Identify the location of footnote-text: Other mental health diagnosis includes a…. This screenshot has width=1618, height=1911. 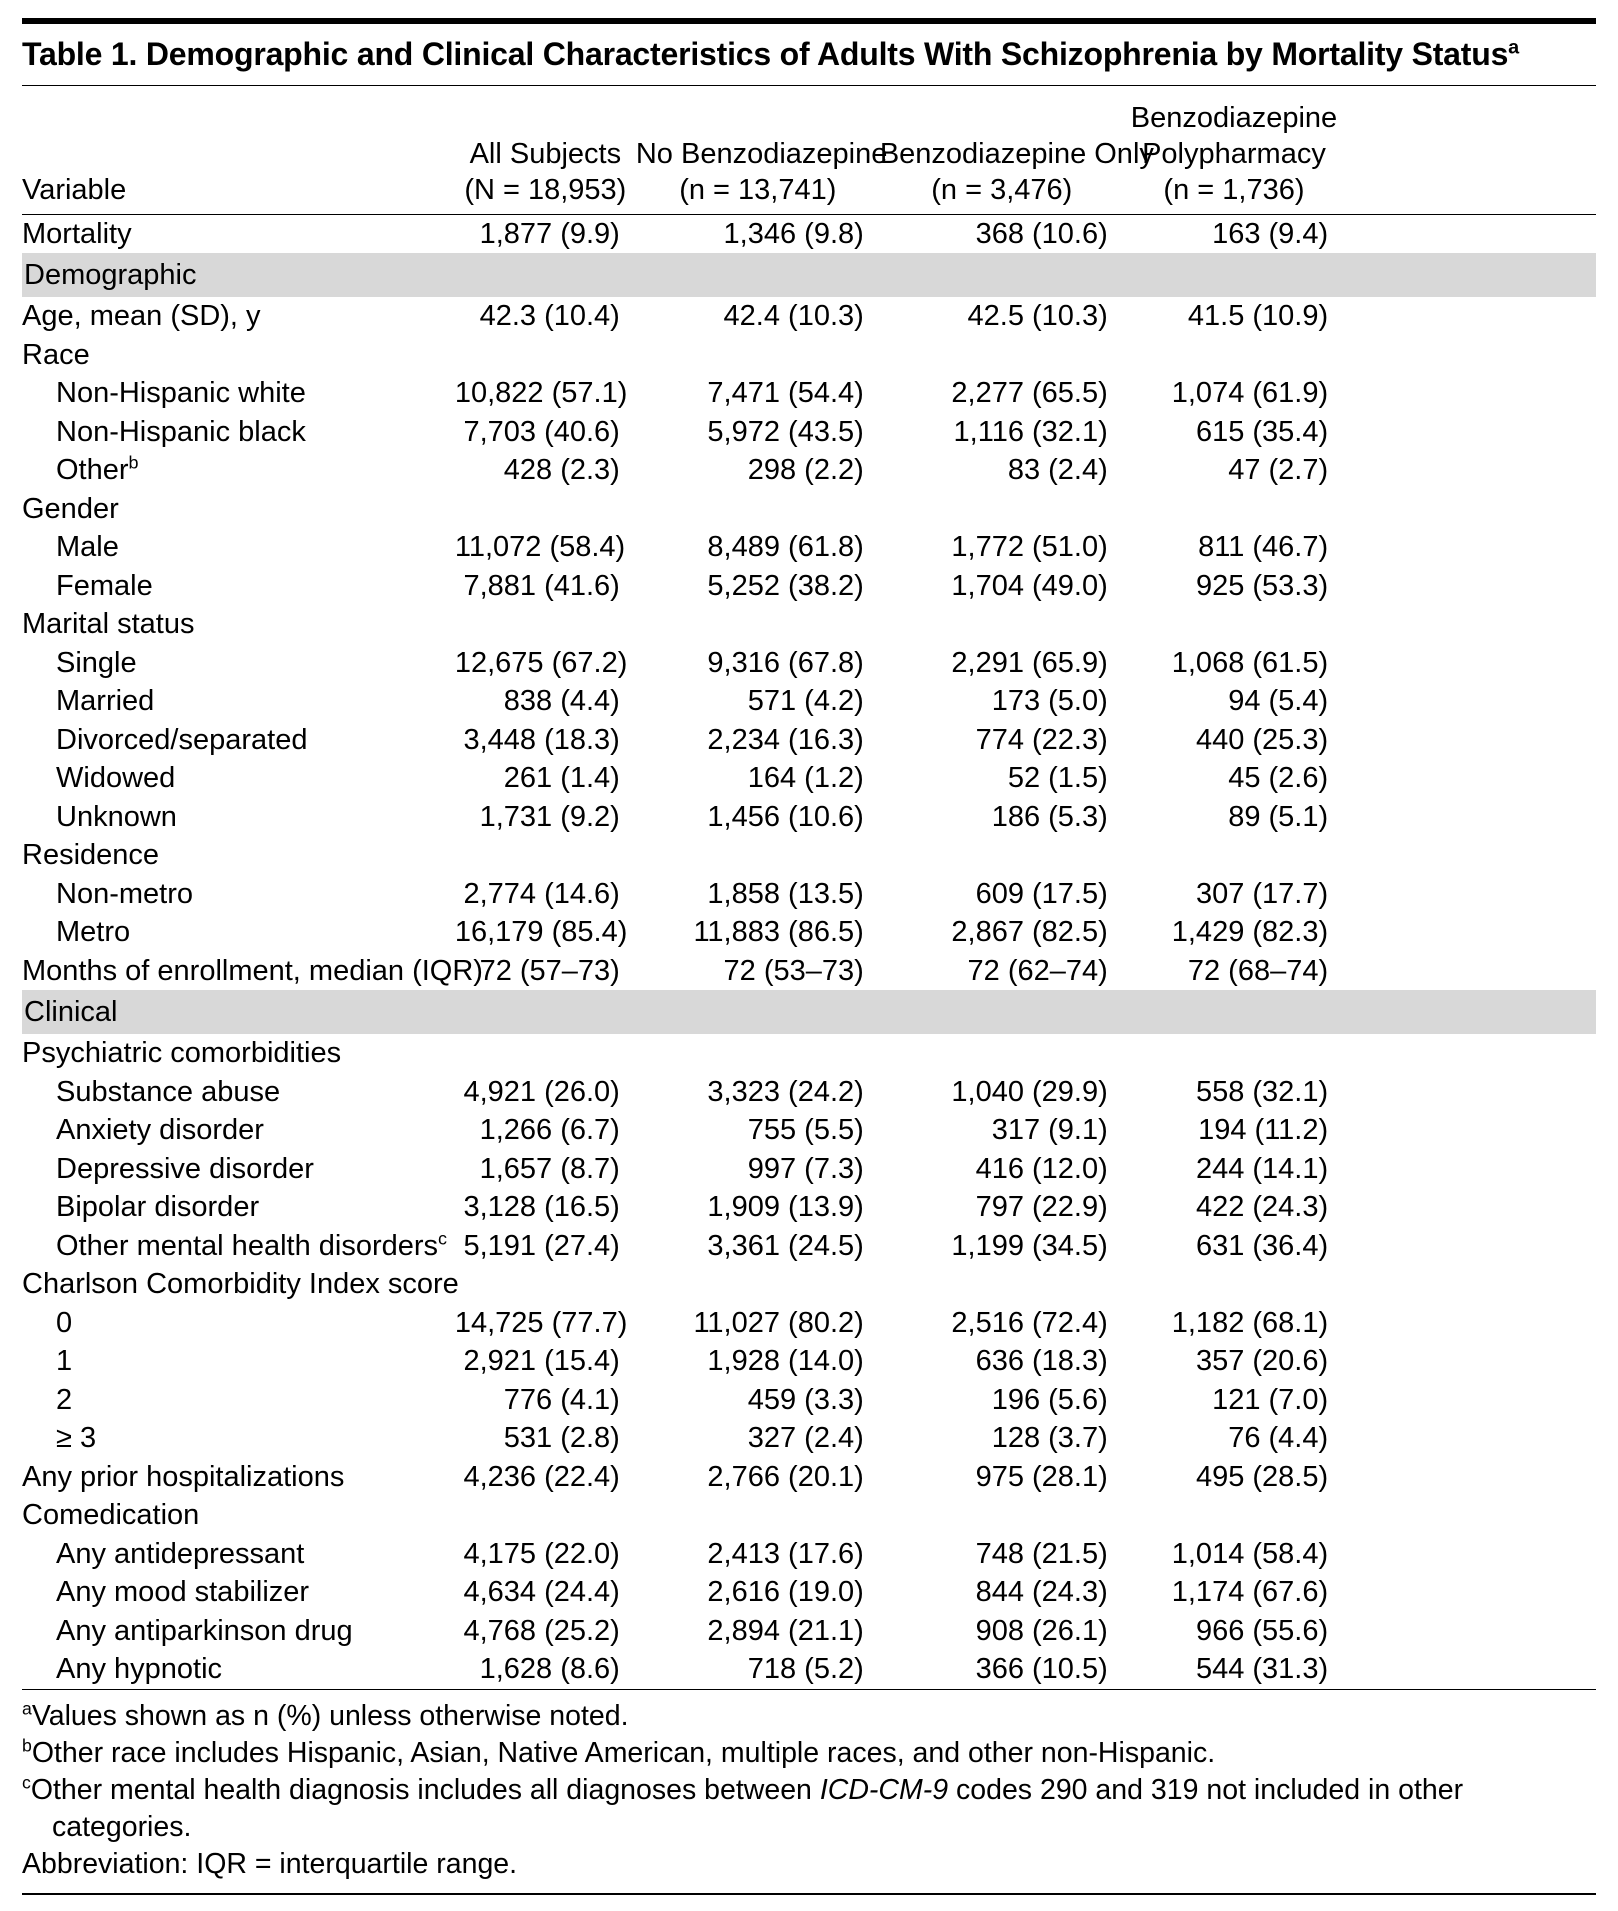
(425, 1789).